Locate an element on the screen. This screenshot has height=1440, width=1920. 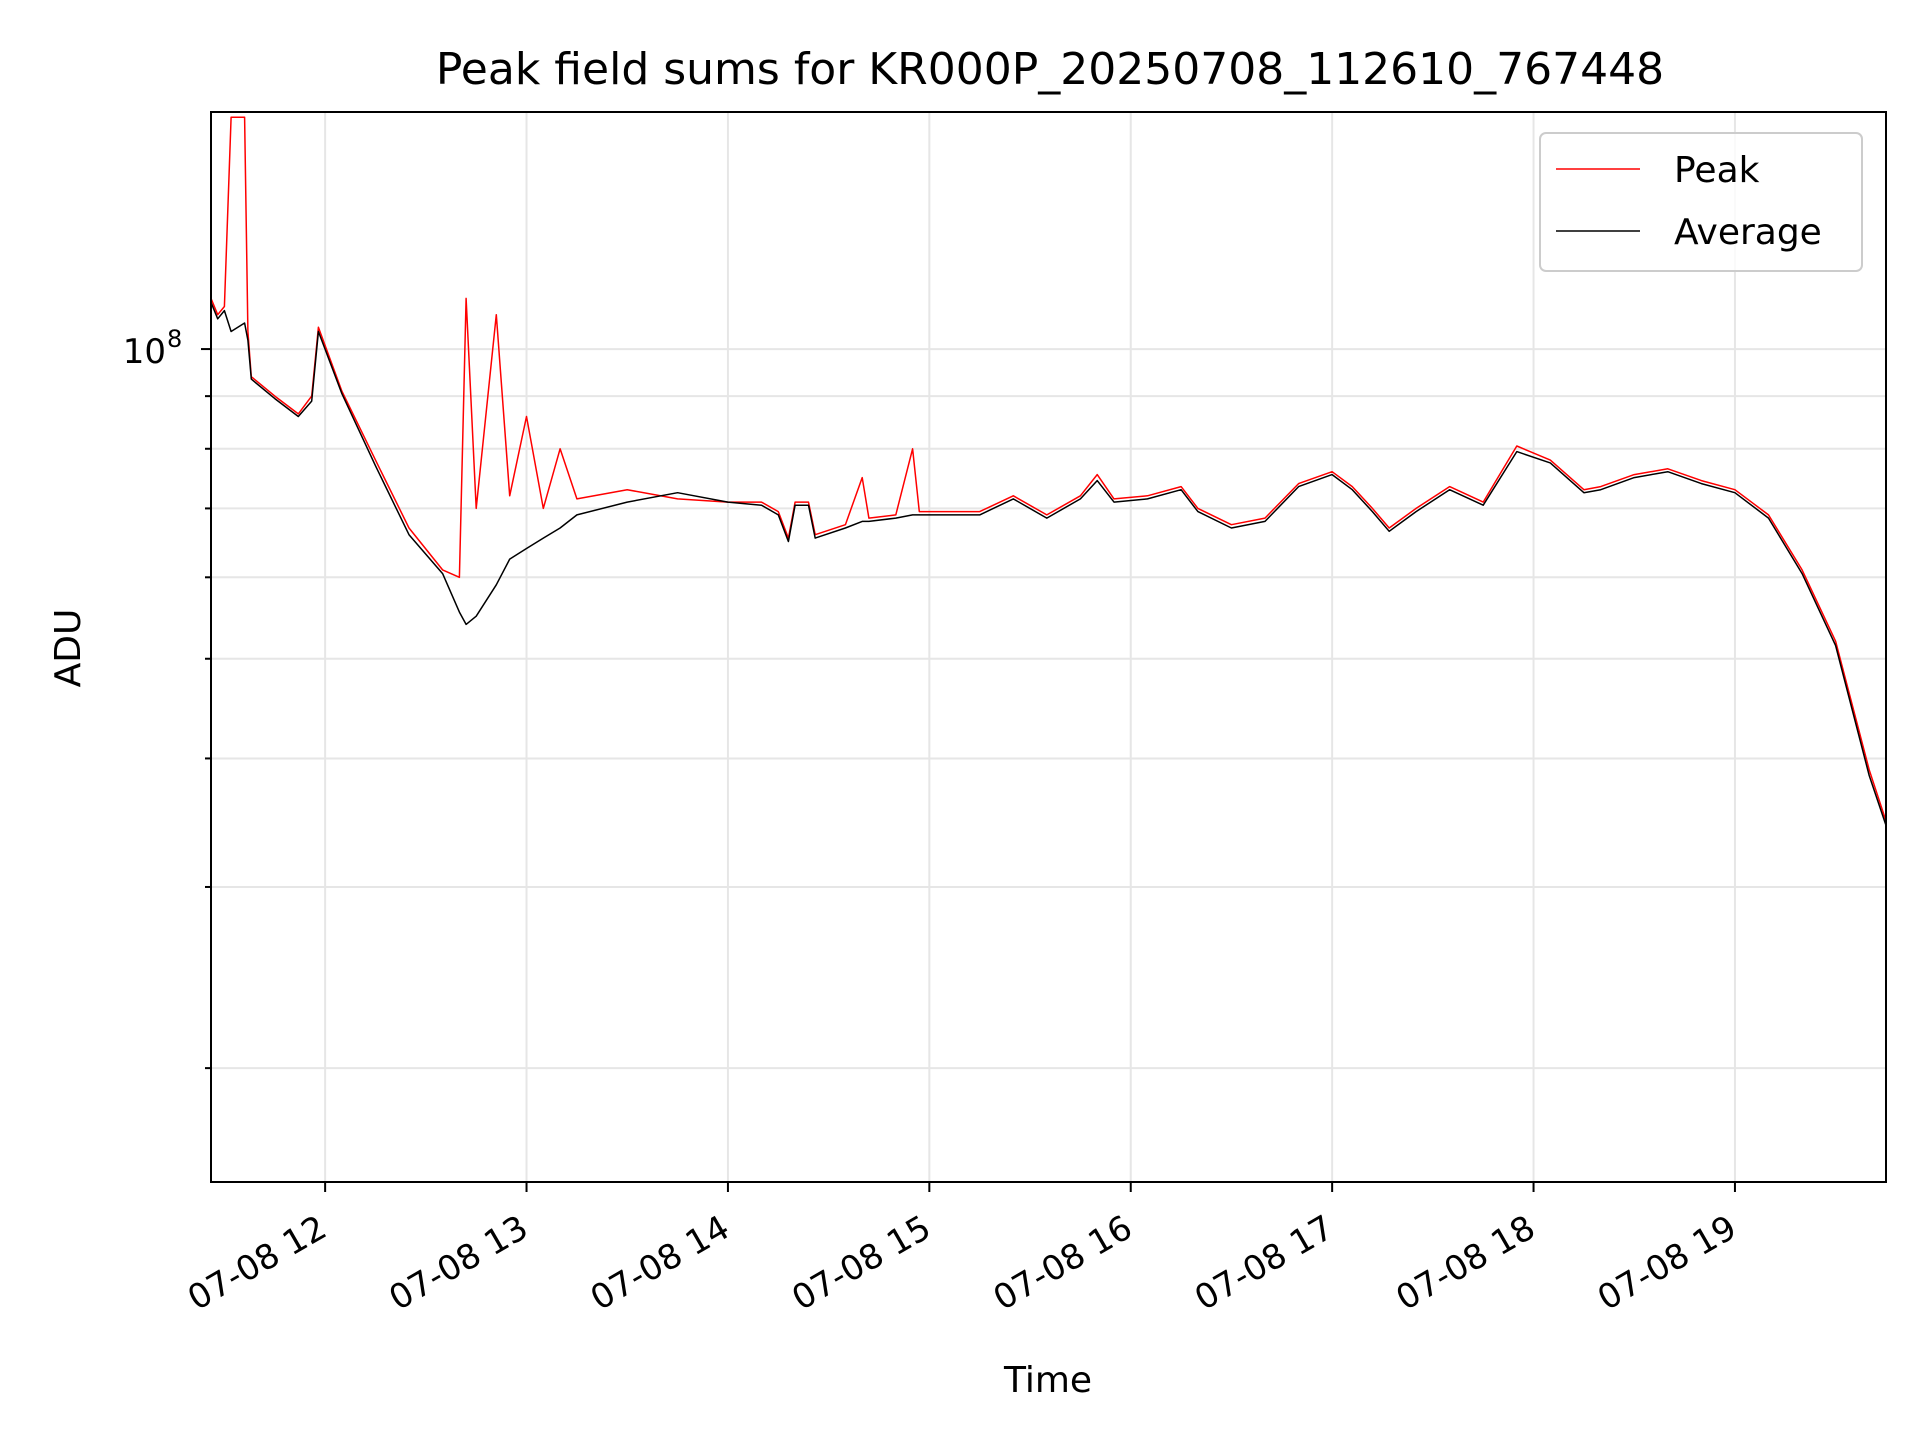
legend: Peak Average is located at coordinates (1701, 202).